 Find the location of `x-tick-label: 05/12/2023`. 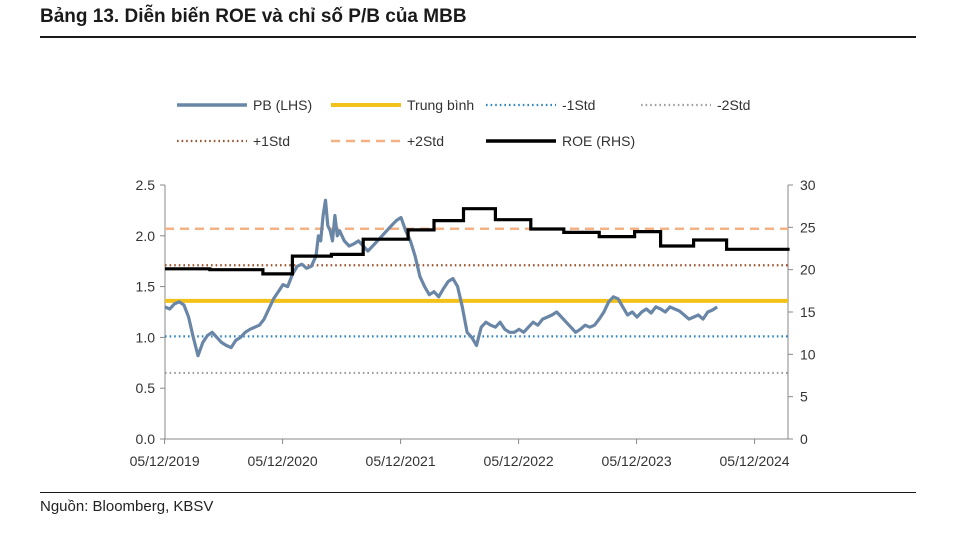

x-tick-label: 05/12/2023 is located at coordinates (637, 461).